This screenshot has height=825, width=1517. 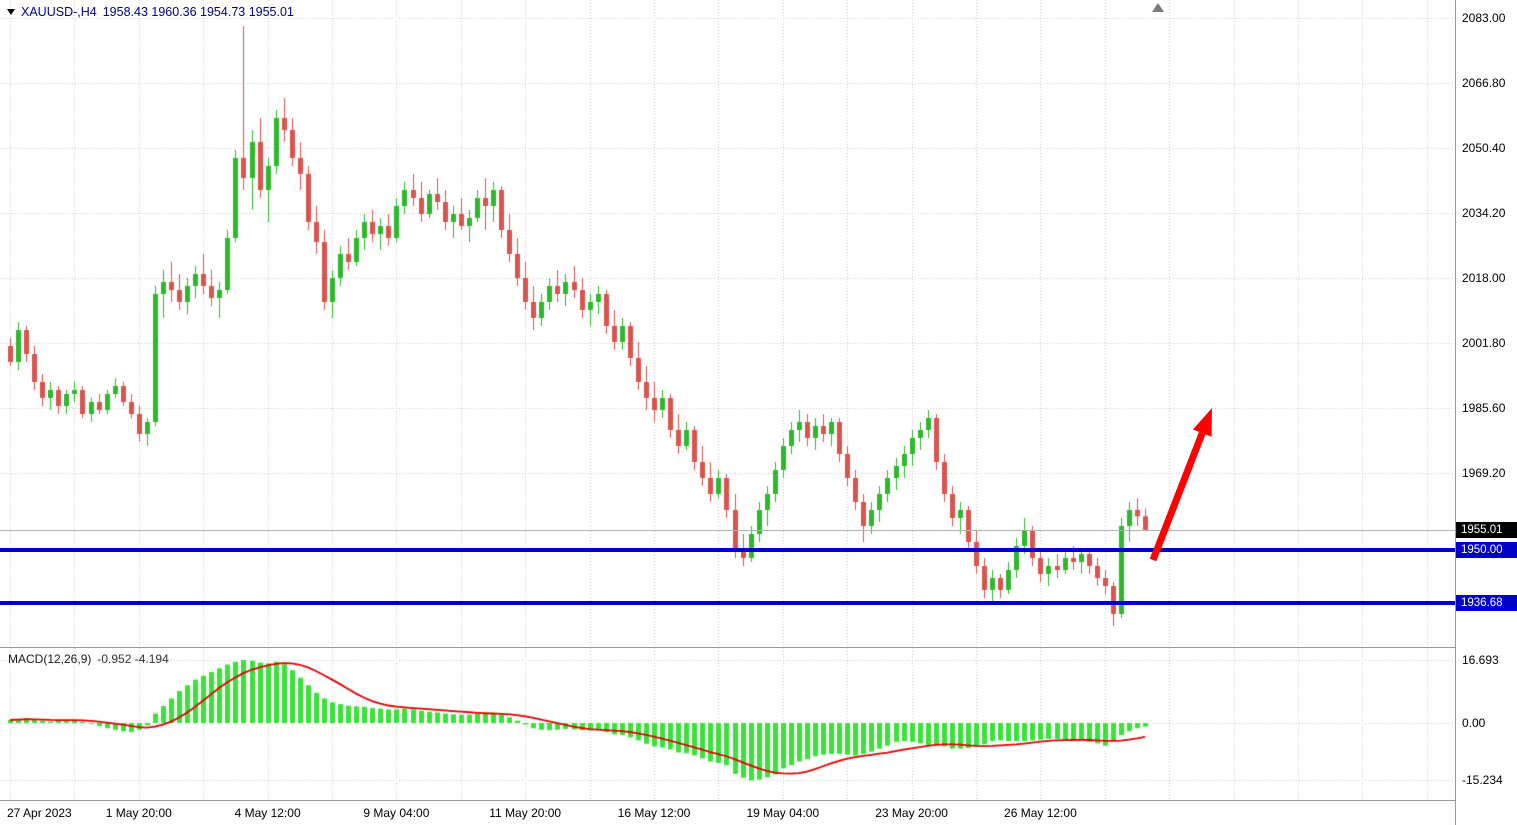 I want to click on time-axis-label: 26 May 12:00, so click(x=1040, y=813).